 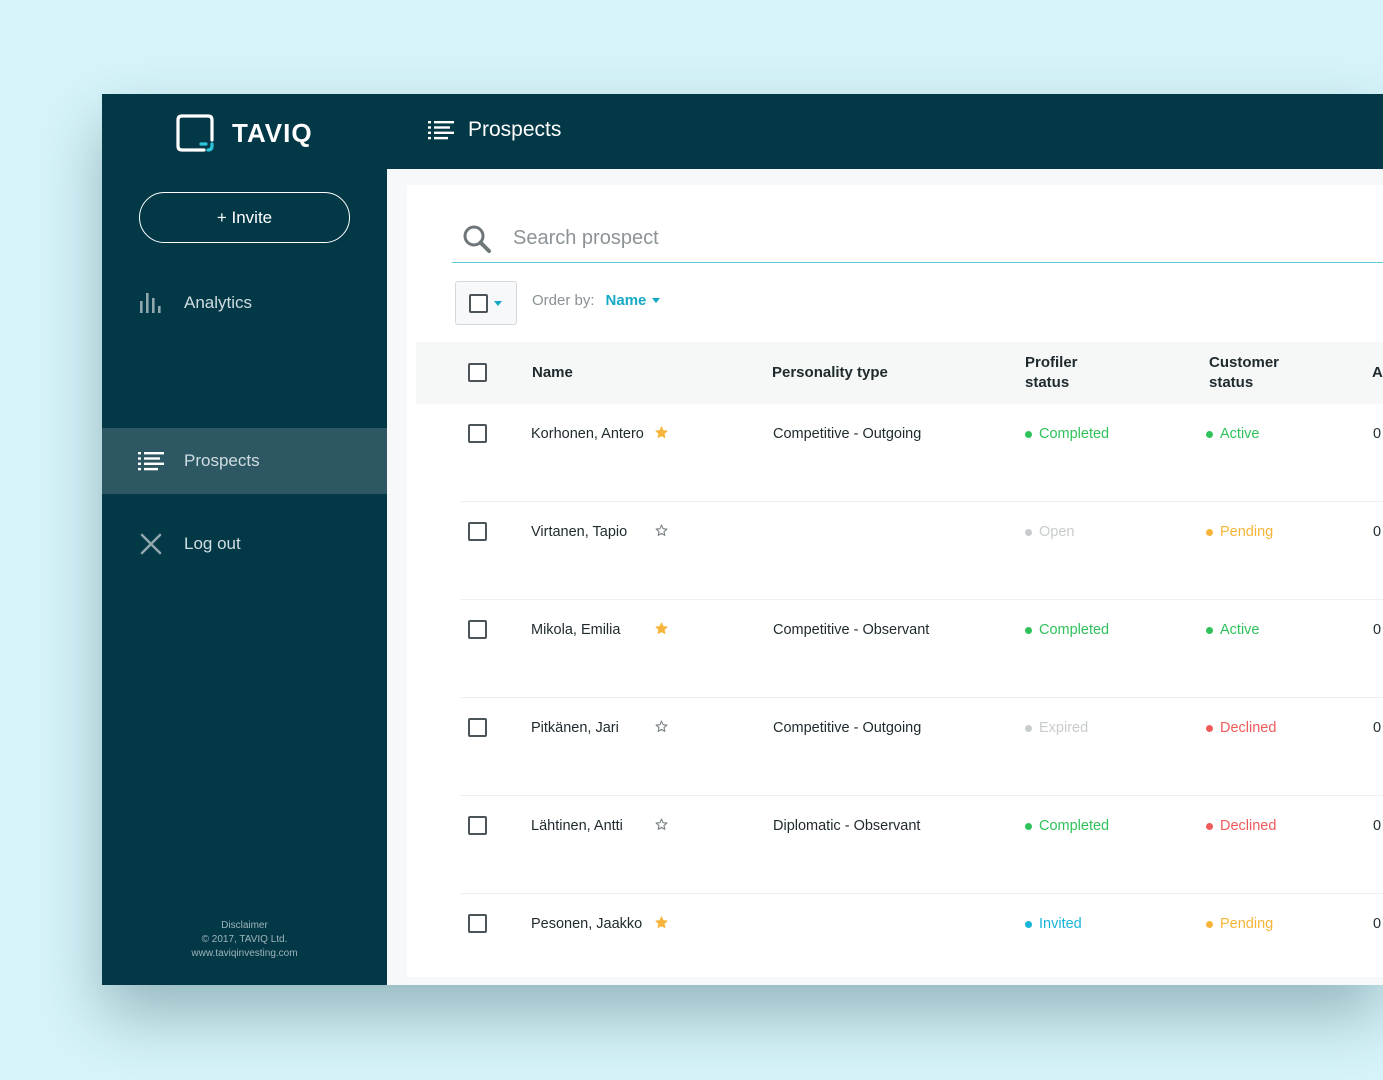 What do you see at coordinates (244, 217) in the screenshot?
I see `invite-button: + Invite` at bounding box center [244, 217].